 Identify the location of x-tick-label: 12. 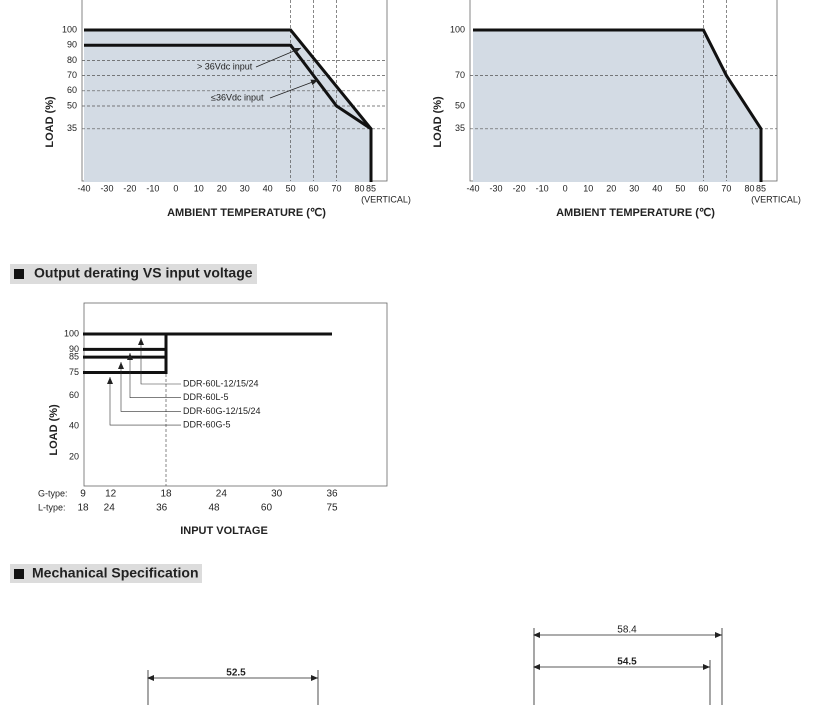
(111, 494).